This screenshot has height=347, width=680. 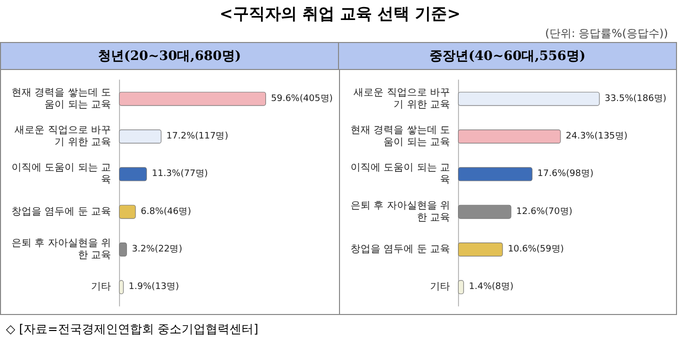 I want to click on chart-title: 중장년(40~60대,556명), so click(x=507, y=56).